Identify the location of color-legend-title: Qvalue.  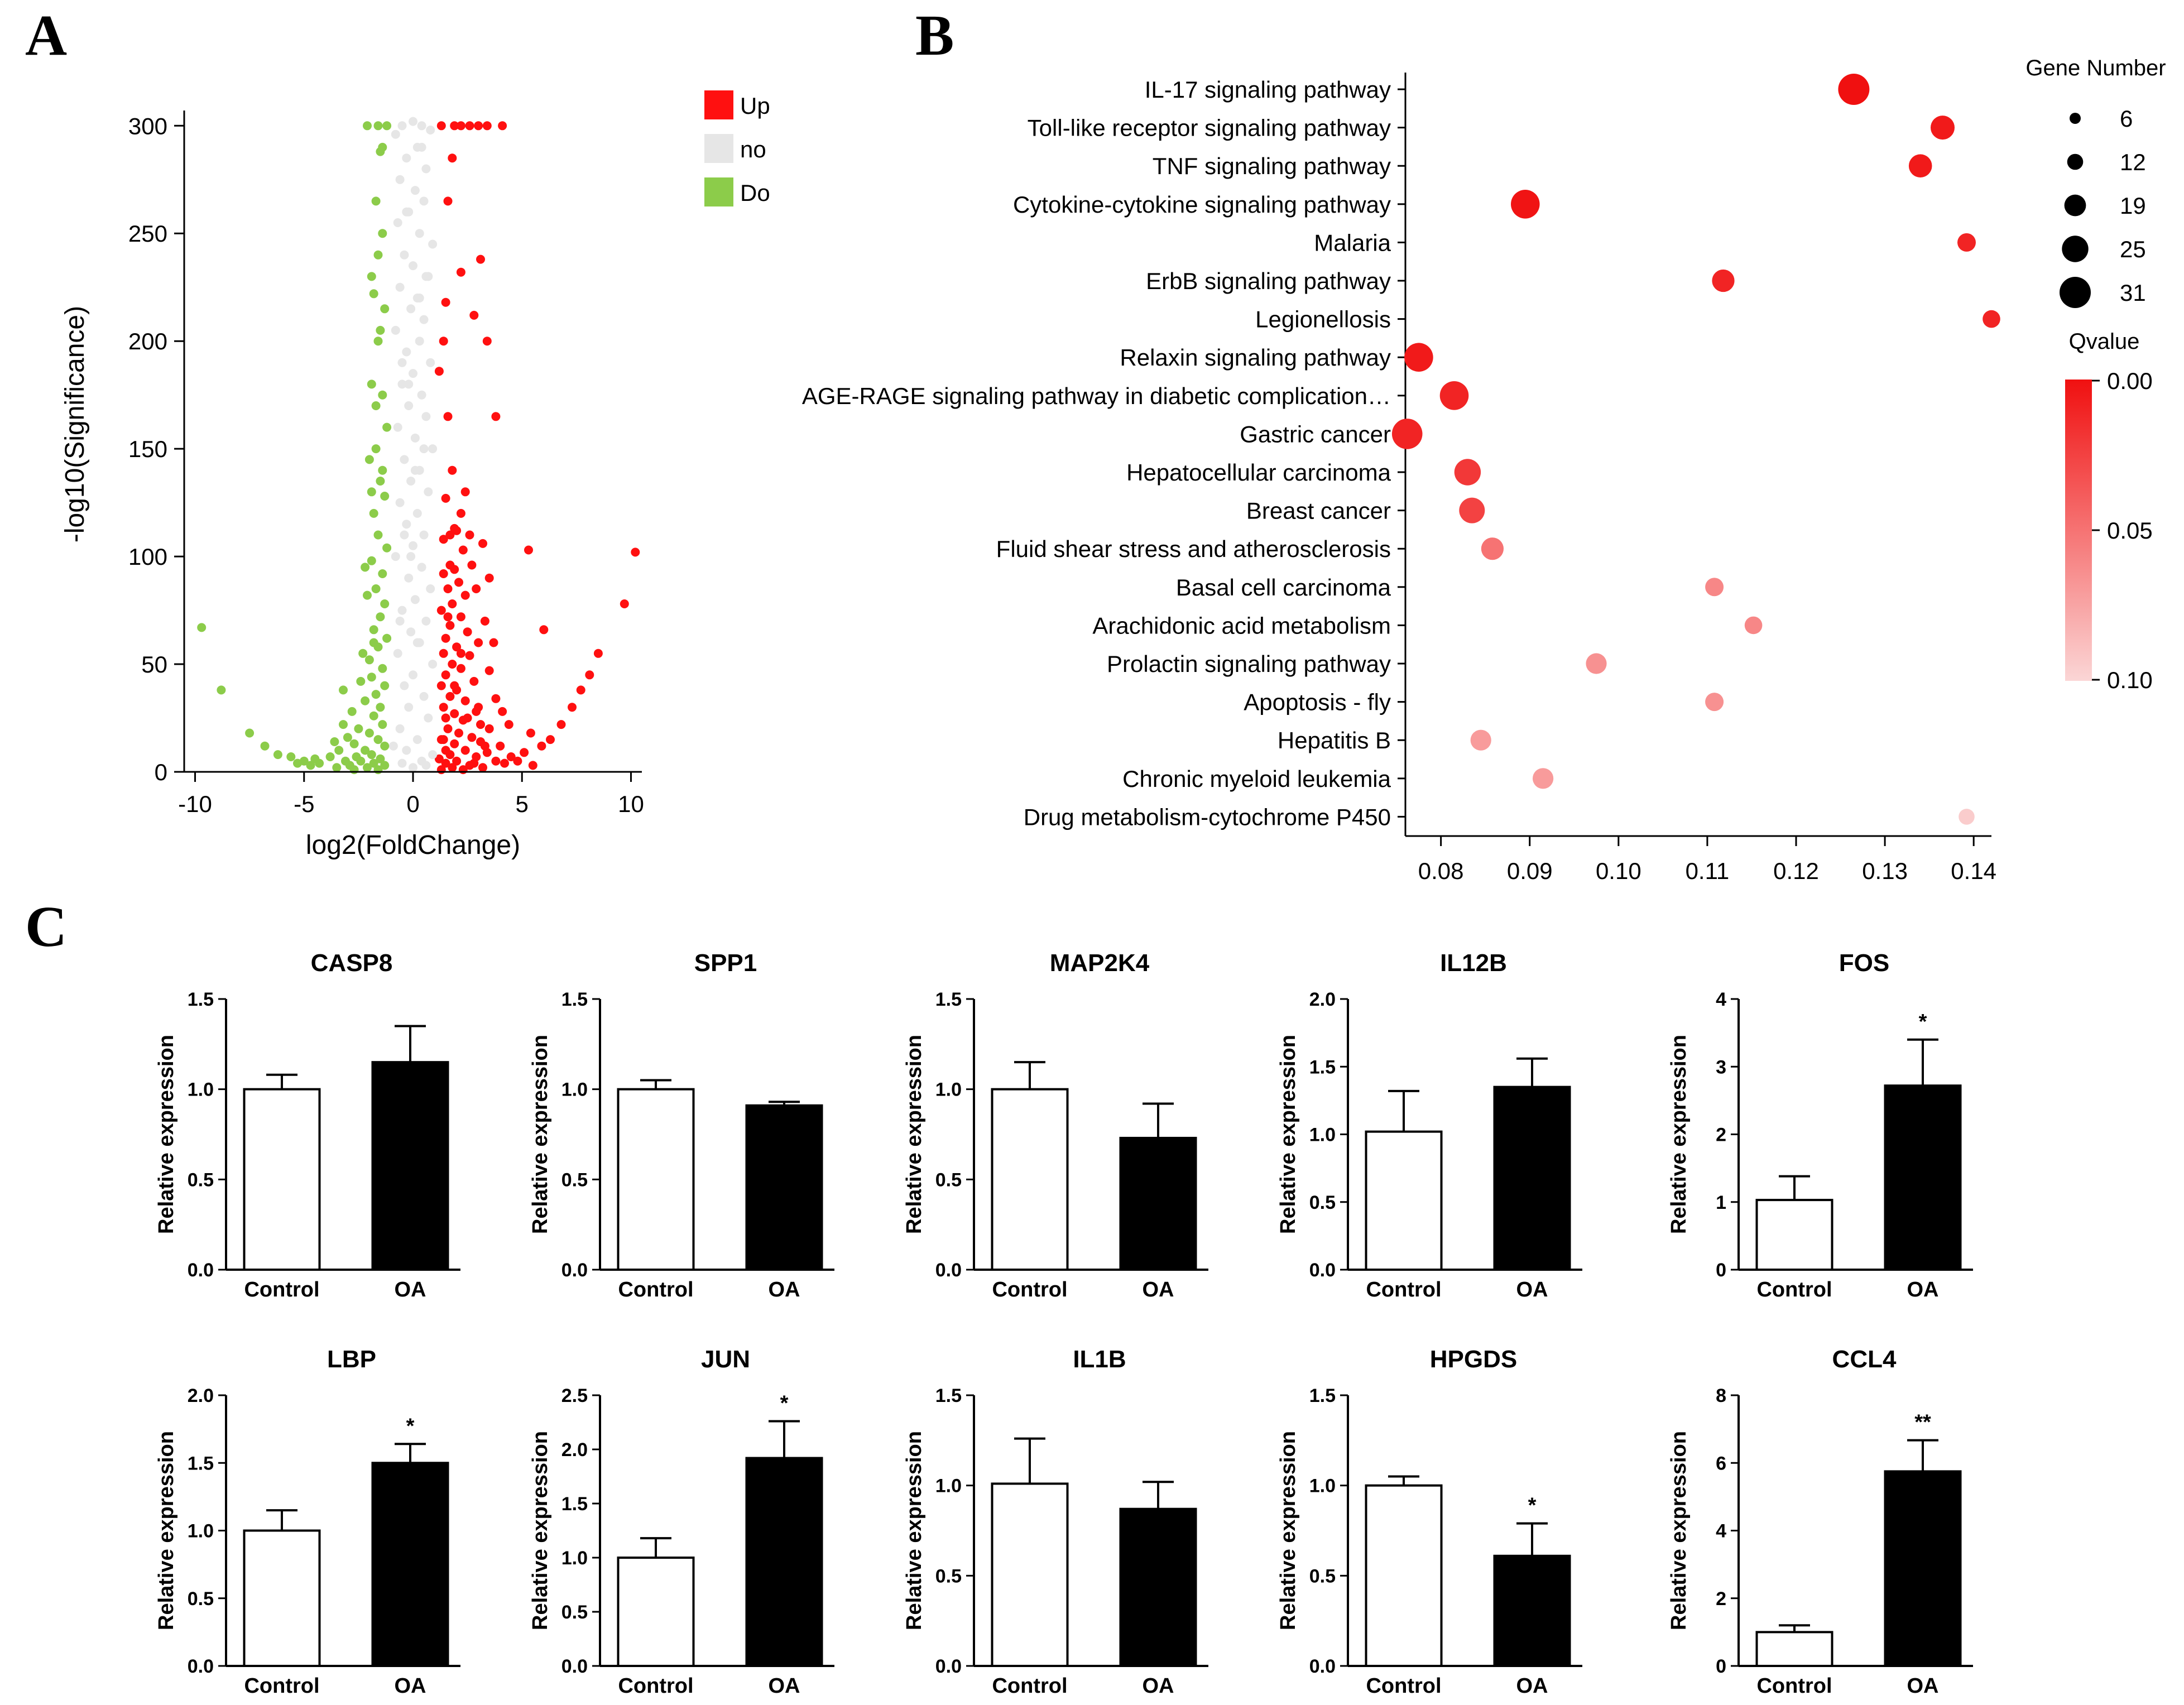
(2104, 341).